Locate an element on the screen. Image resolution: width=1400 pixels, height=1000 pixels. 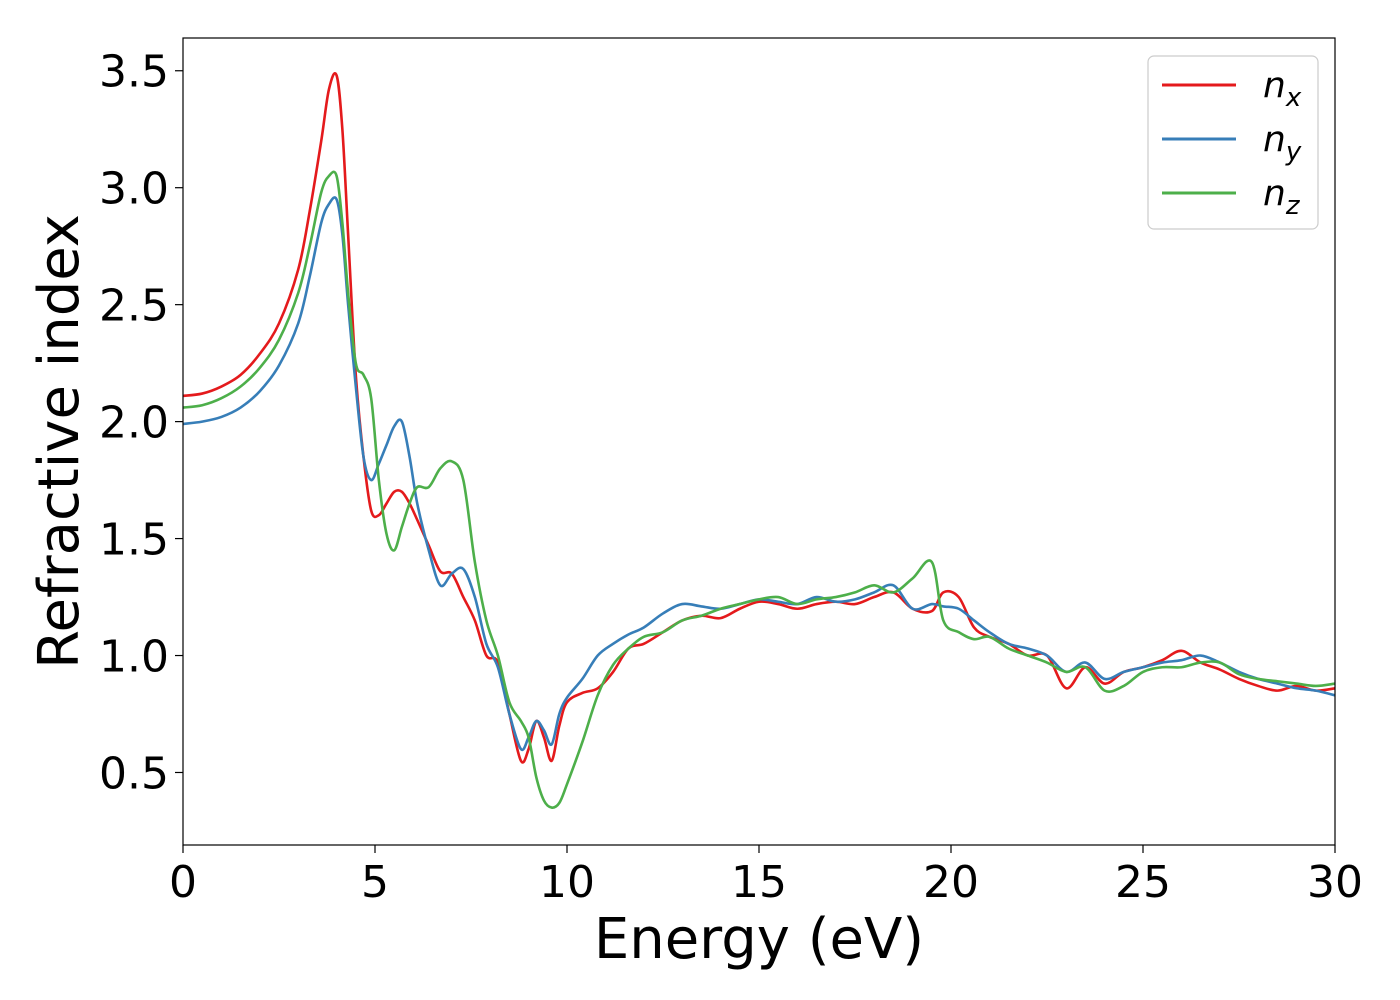
y-tick-label: 0.5 is located at coordinates (134, 773).